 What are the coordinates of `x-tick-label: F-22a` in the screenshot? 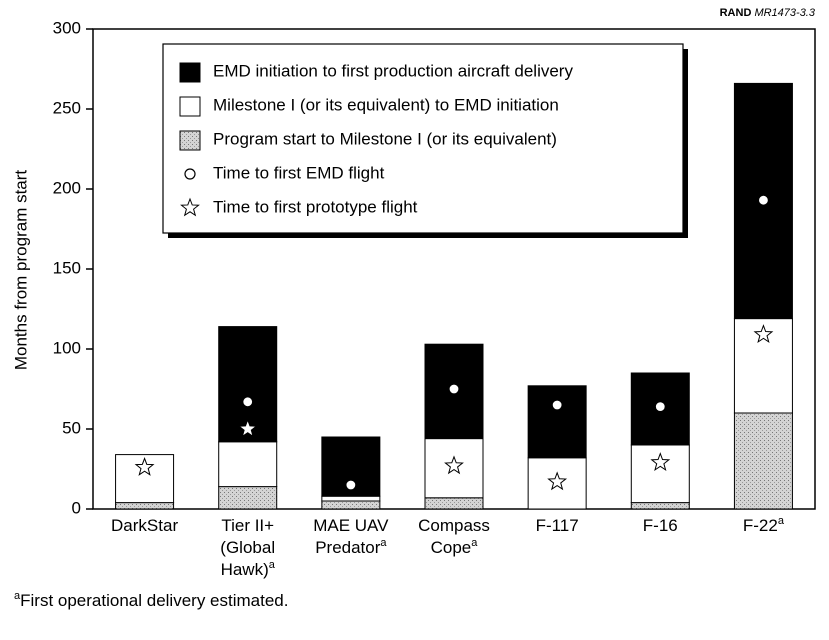 It's located at (764, 525).